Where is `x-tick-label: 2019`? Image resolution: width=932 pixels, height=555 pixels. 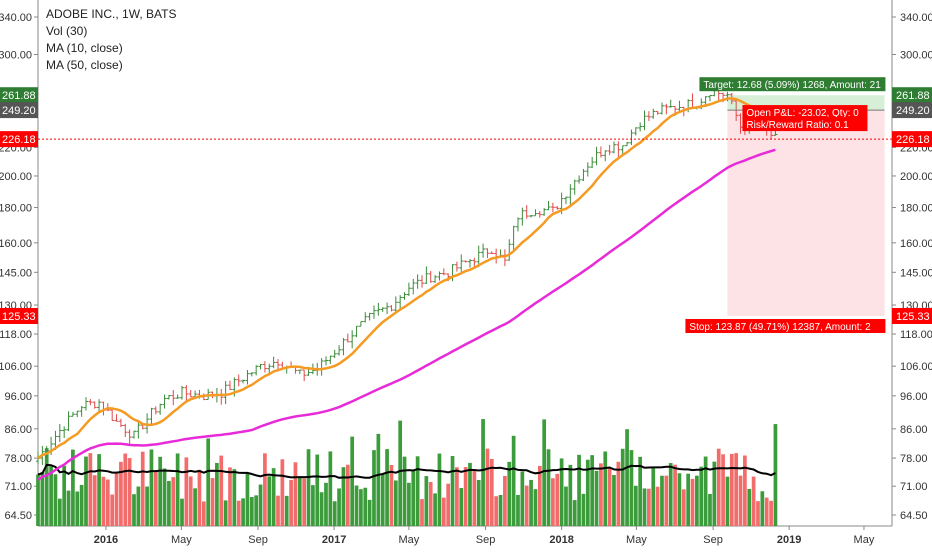 x-tick-label: 2019 is located at coordinates (789, 540).